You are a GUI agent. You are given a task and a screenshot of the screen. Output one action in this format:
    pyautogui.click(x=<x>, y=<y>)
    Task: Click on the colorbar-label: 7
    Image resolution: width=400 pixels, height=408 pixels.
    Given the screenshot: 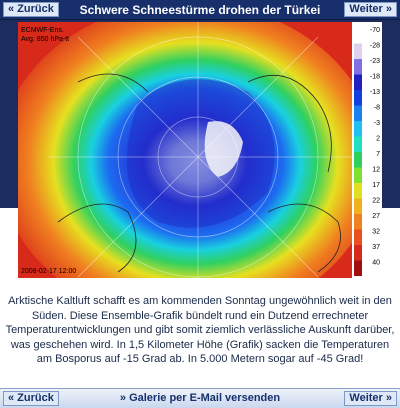 What is the action you would take?
    pyautogui.click(x=378, y=154)
    